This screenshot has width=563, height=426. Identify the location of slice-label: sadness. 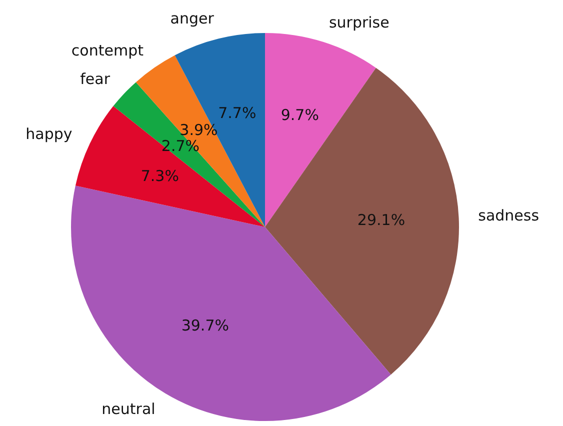
(509, 215).